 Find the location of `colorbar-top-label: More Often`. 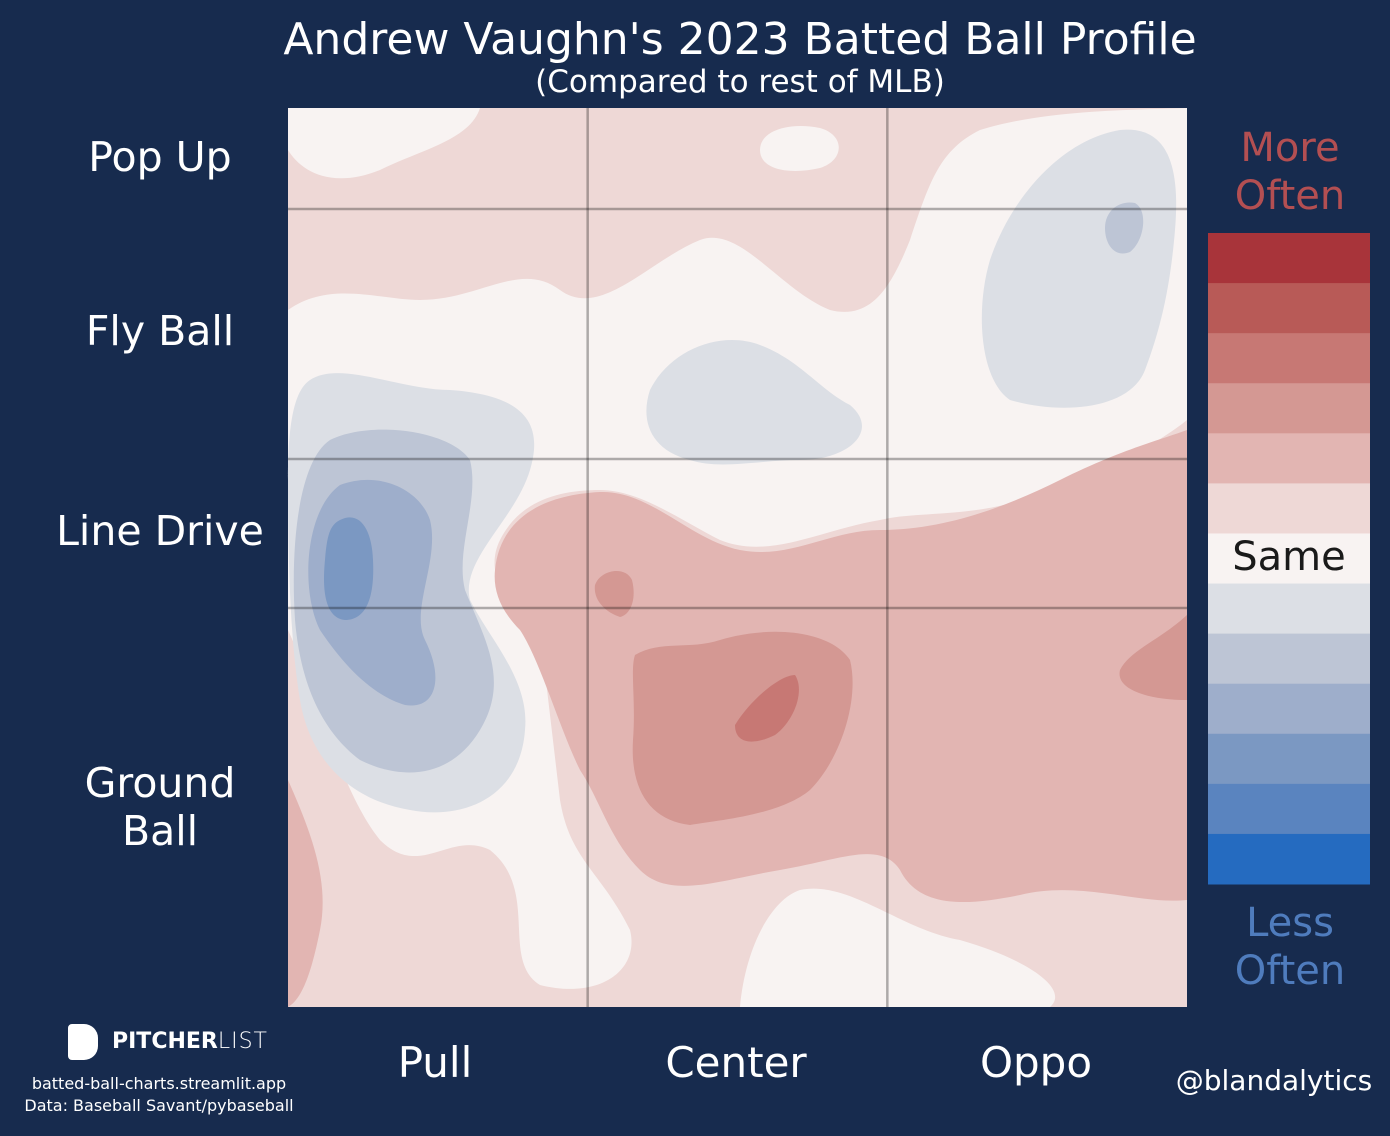

colorbar-top-label: More Often is located at coordinates (1290, 172).